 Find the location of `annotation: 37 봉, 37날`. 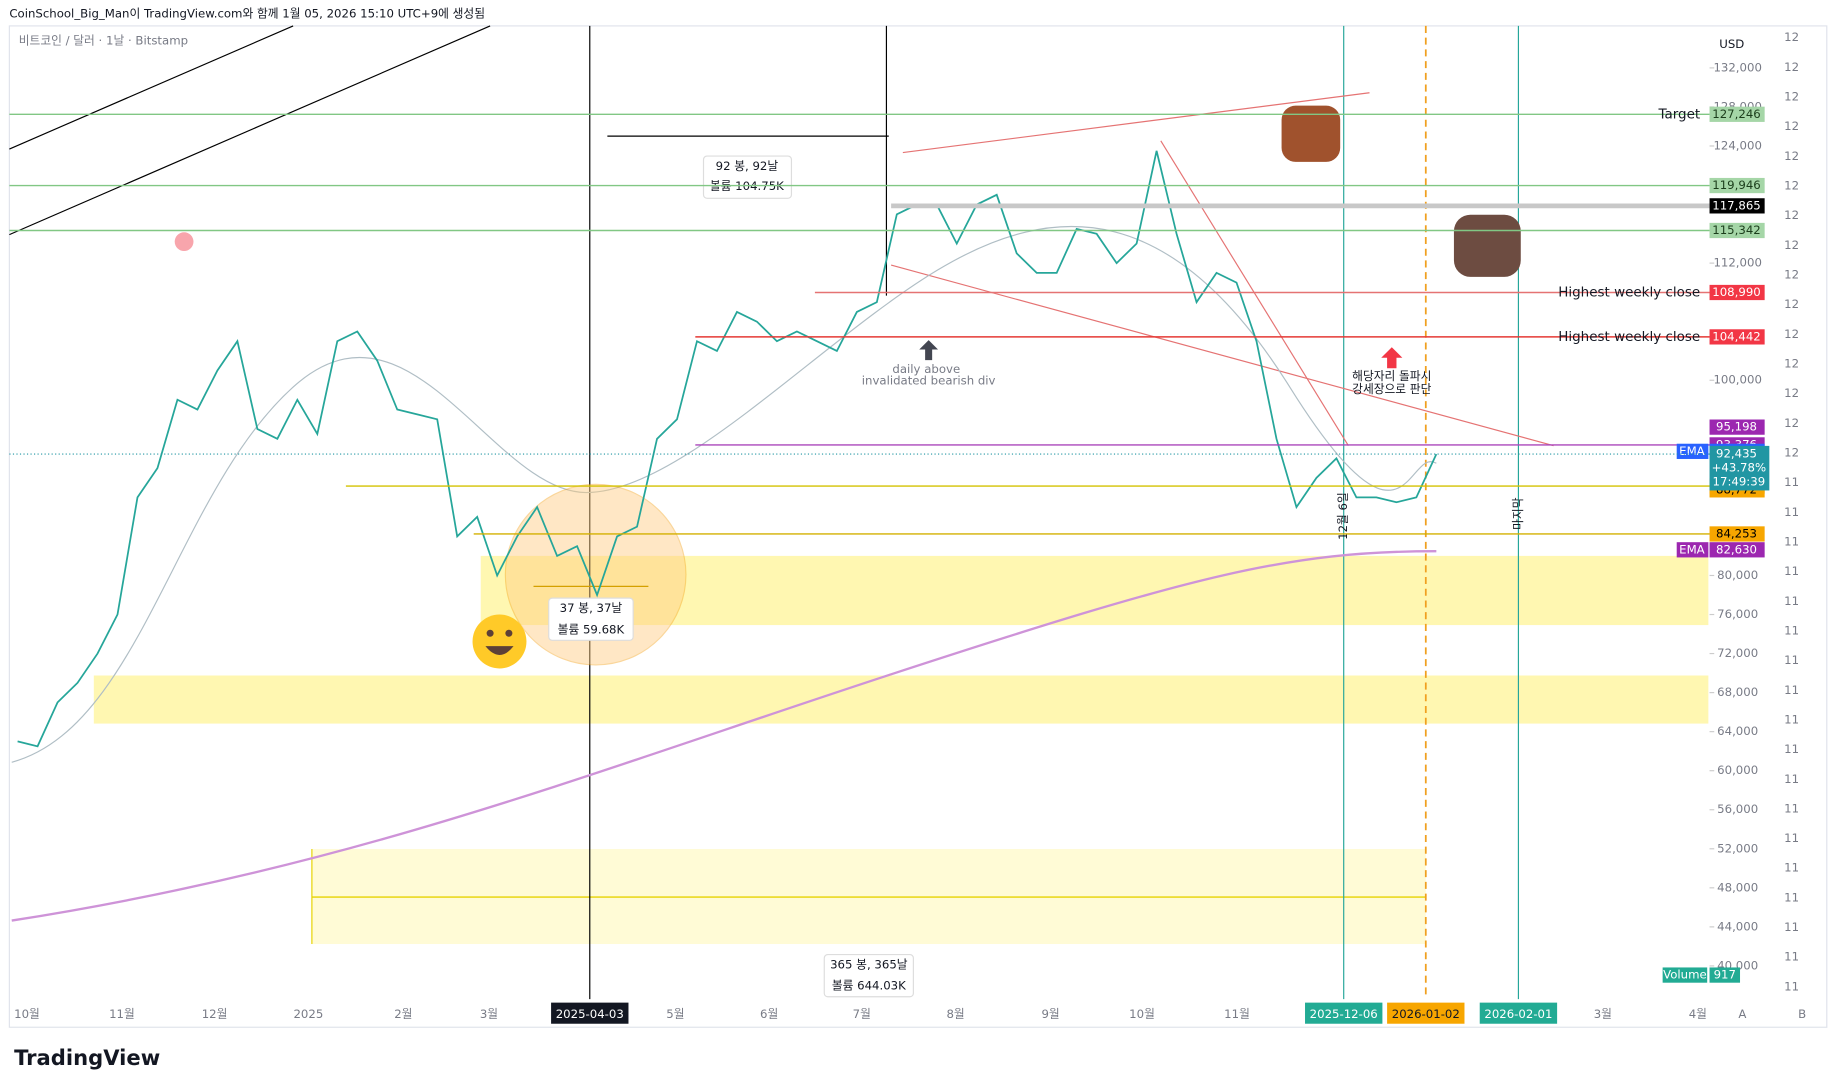

annotation: 37 봉, 37날 is located at coordinates (591, 608).